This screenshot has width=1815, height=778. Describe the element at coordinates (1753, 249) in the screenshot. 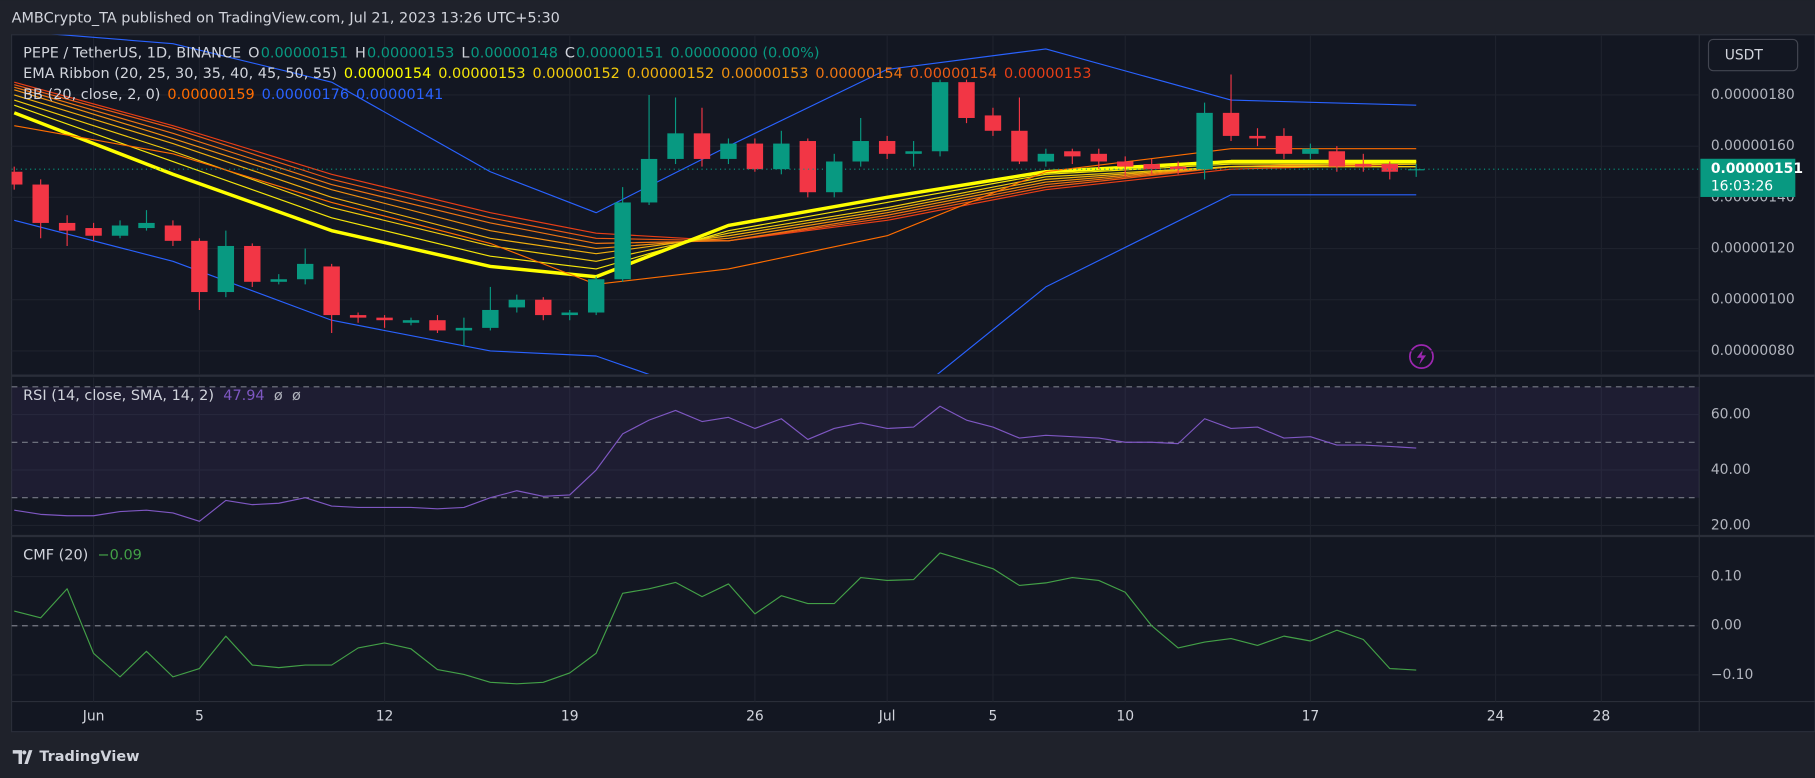

I see `y-tick-label: 0.00000120` at that location.